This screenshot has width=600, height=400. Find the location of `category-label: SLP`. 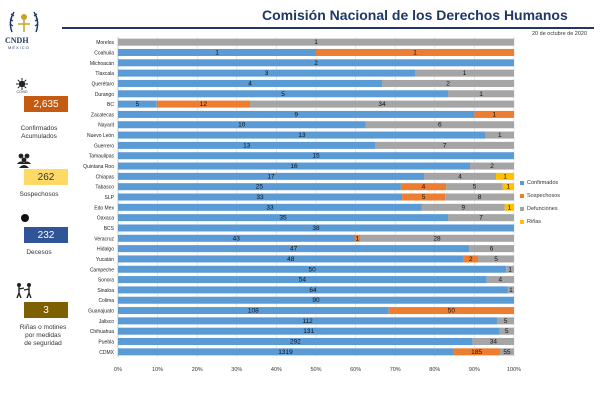

category-label: SLP is located at coordinates (110, 198).